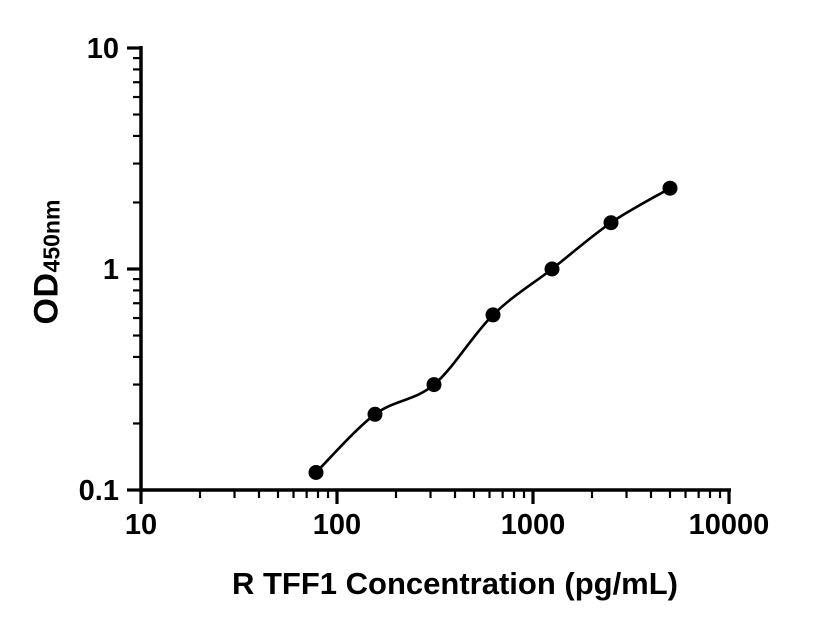  I want to click on y-axis-title: OD450nm, so click(47, 262).